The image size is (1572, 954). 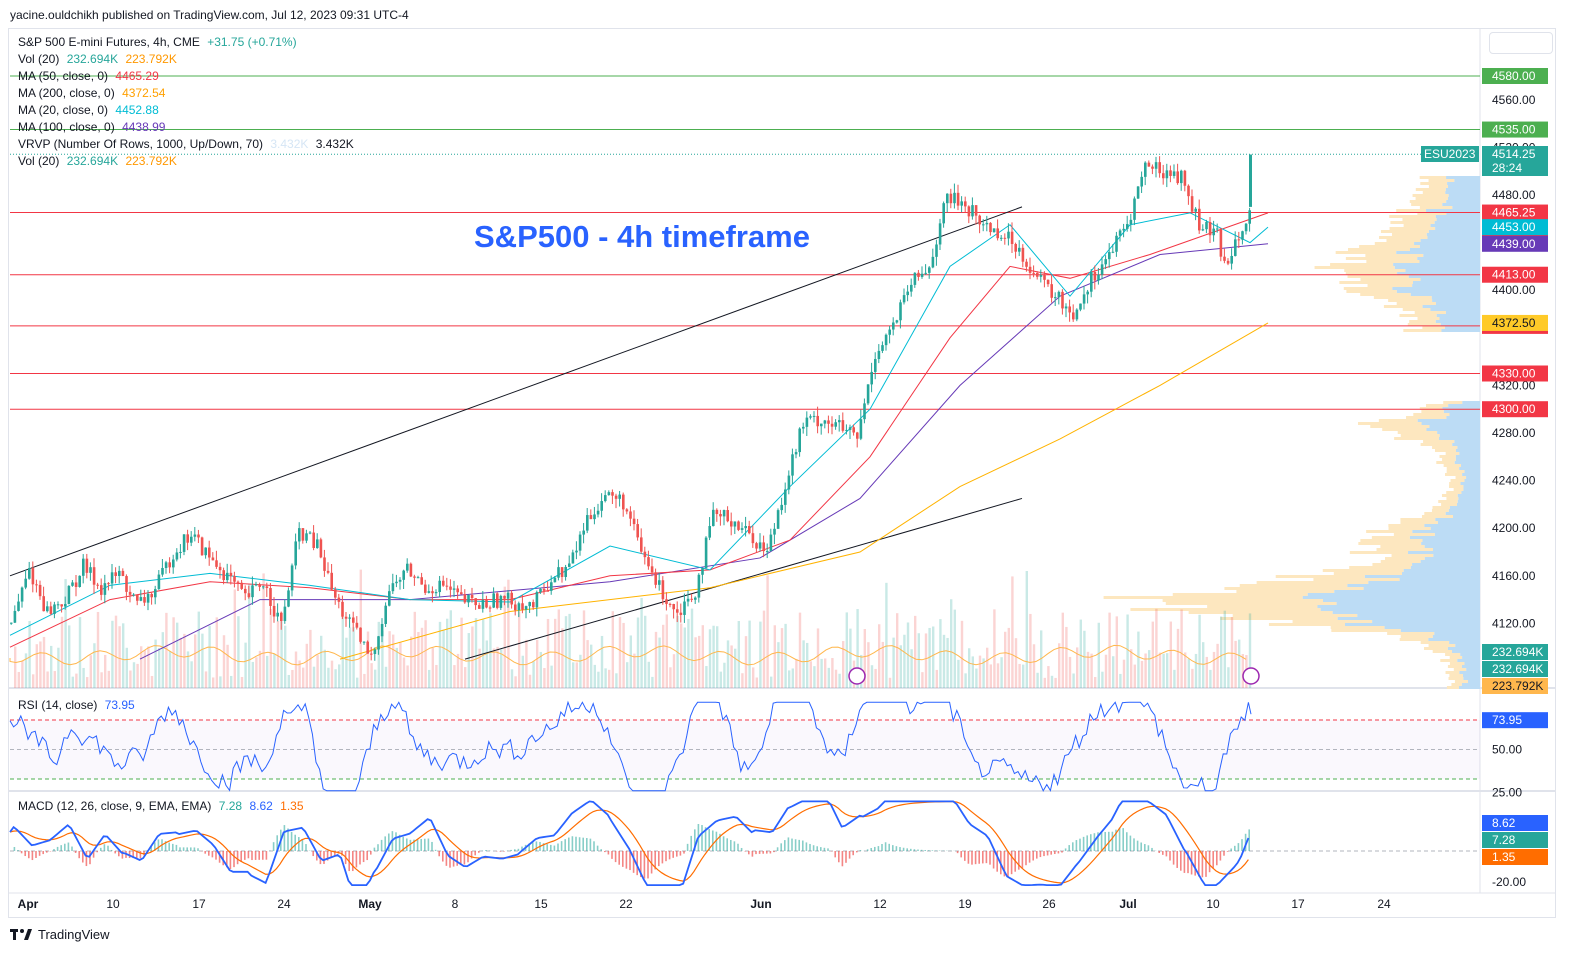 I want to click on instrument-badge: ESU2023, so click(x=1450, y=154).